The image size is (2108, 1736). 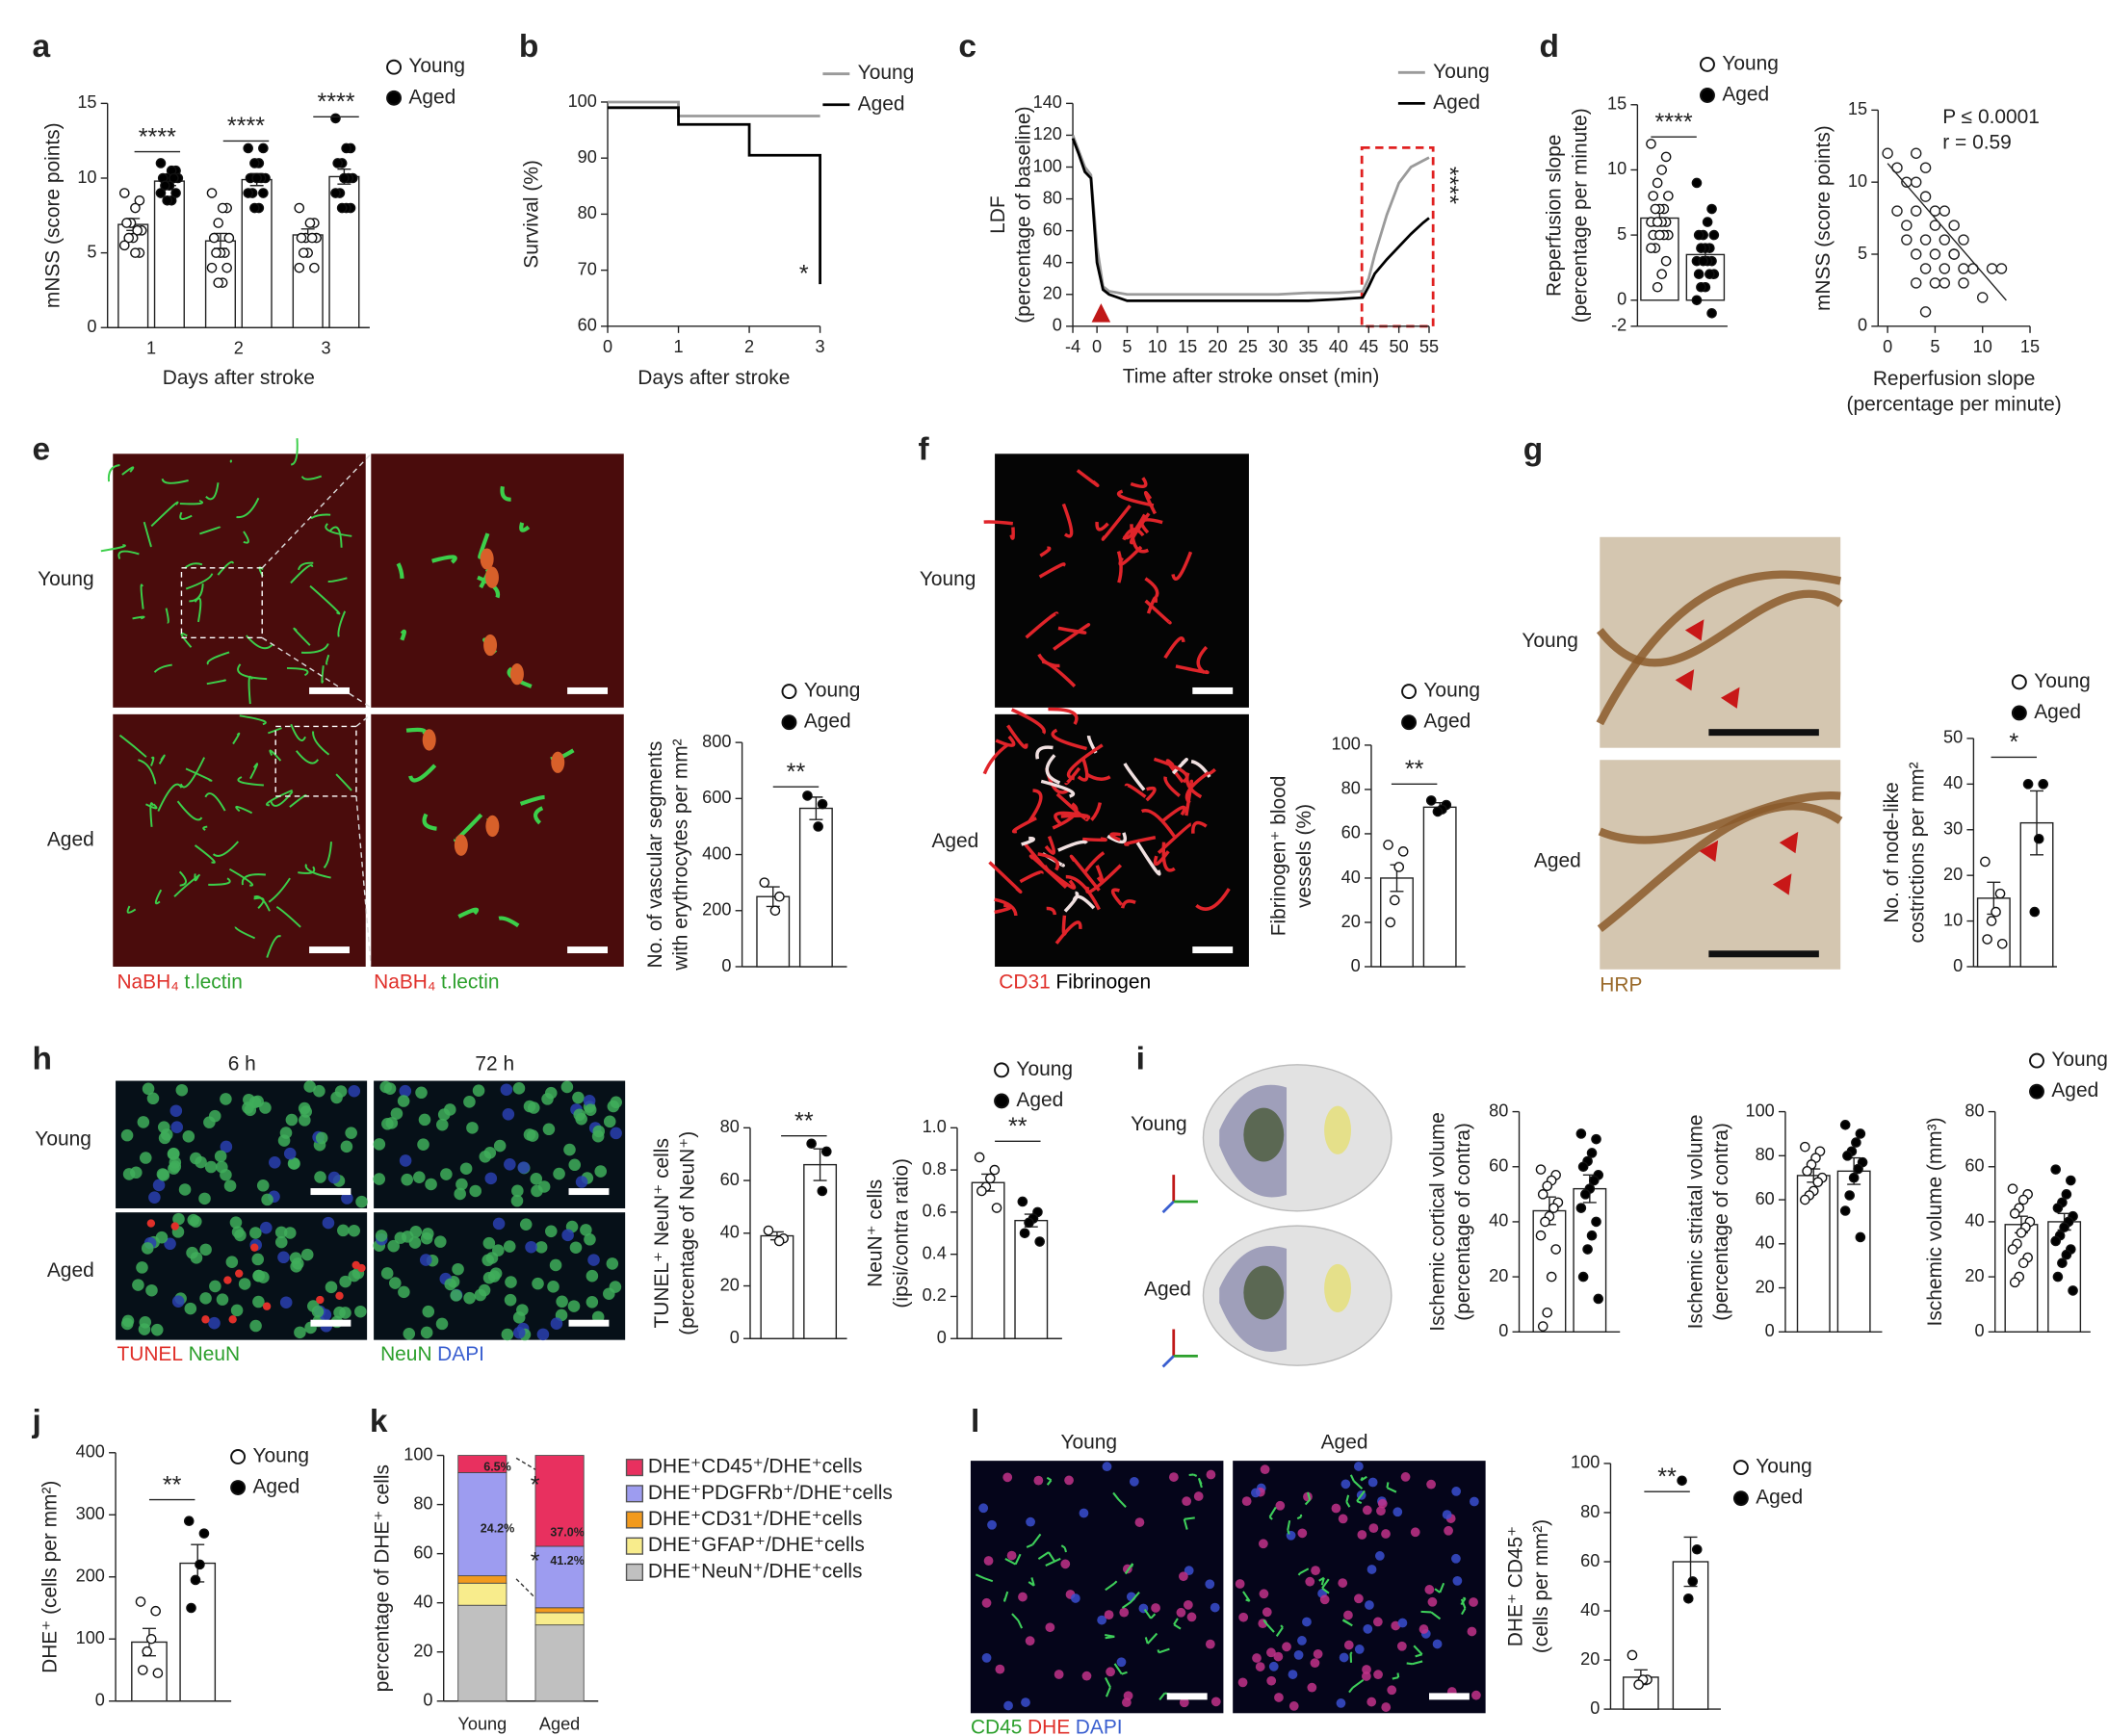 What do you see at coordinates (1685, 680) in the screenshot?
I see `arrowhead` at bounding box center [1685, 680].